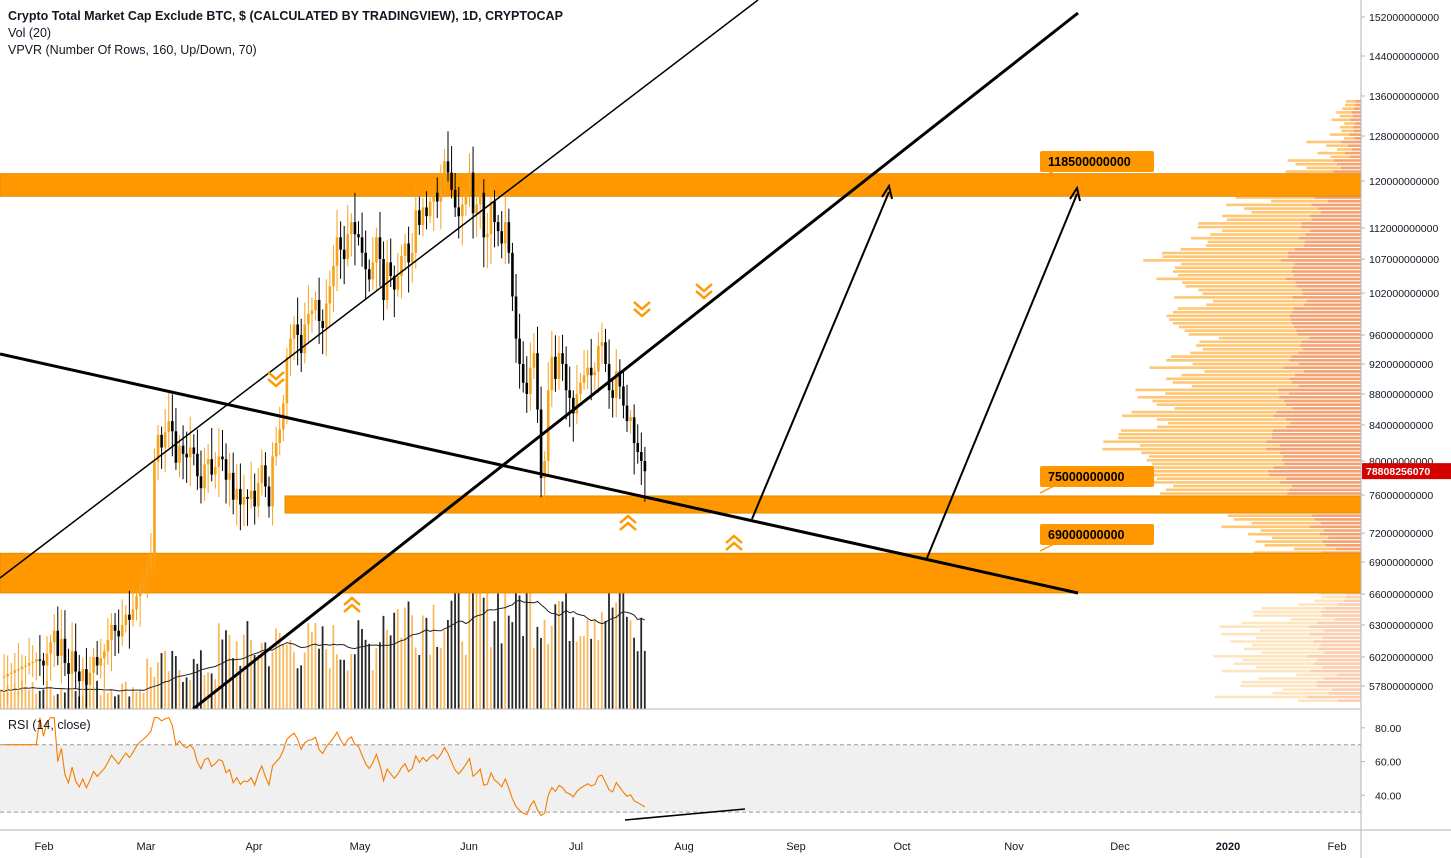 The width and height of the screenshot is (1451, 858). Describe the element at coordinates (1014, 847) in the screenshot. I see `time-axis-label: Nov` at that location.